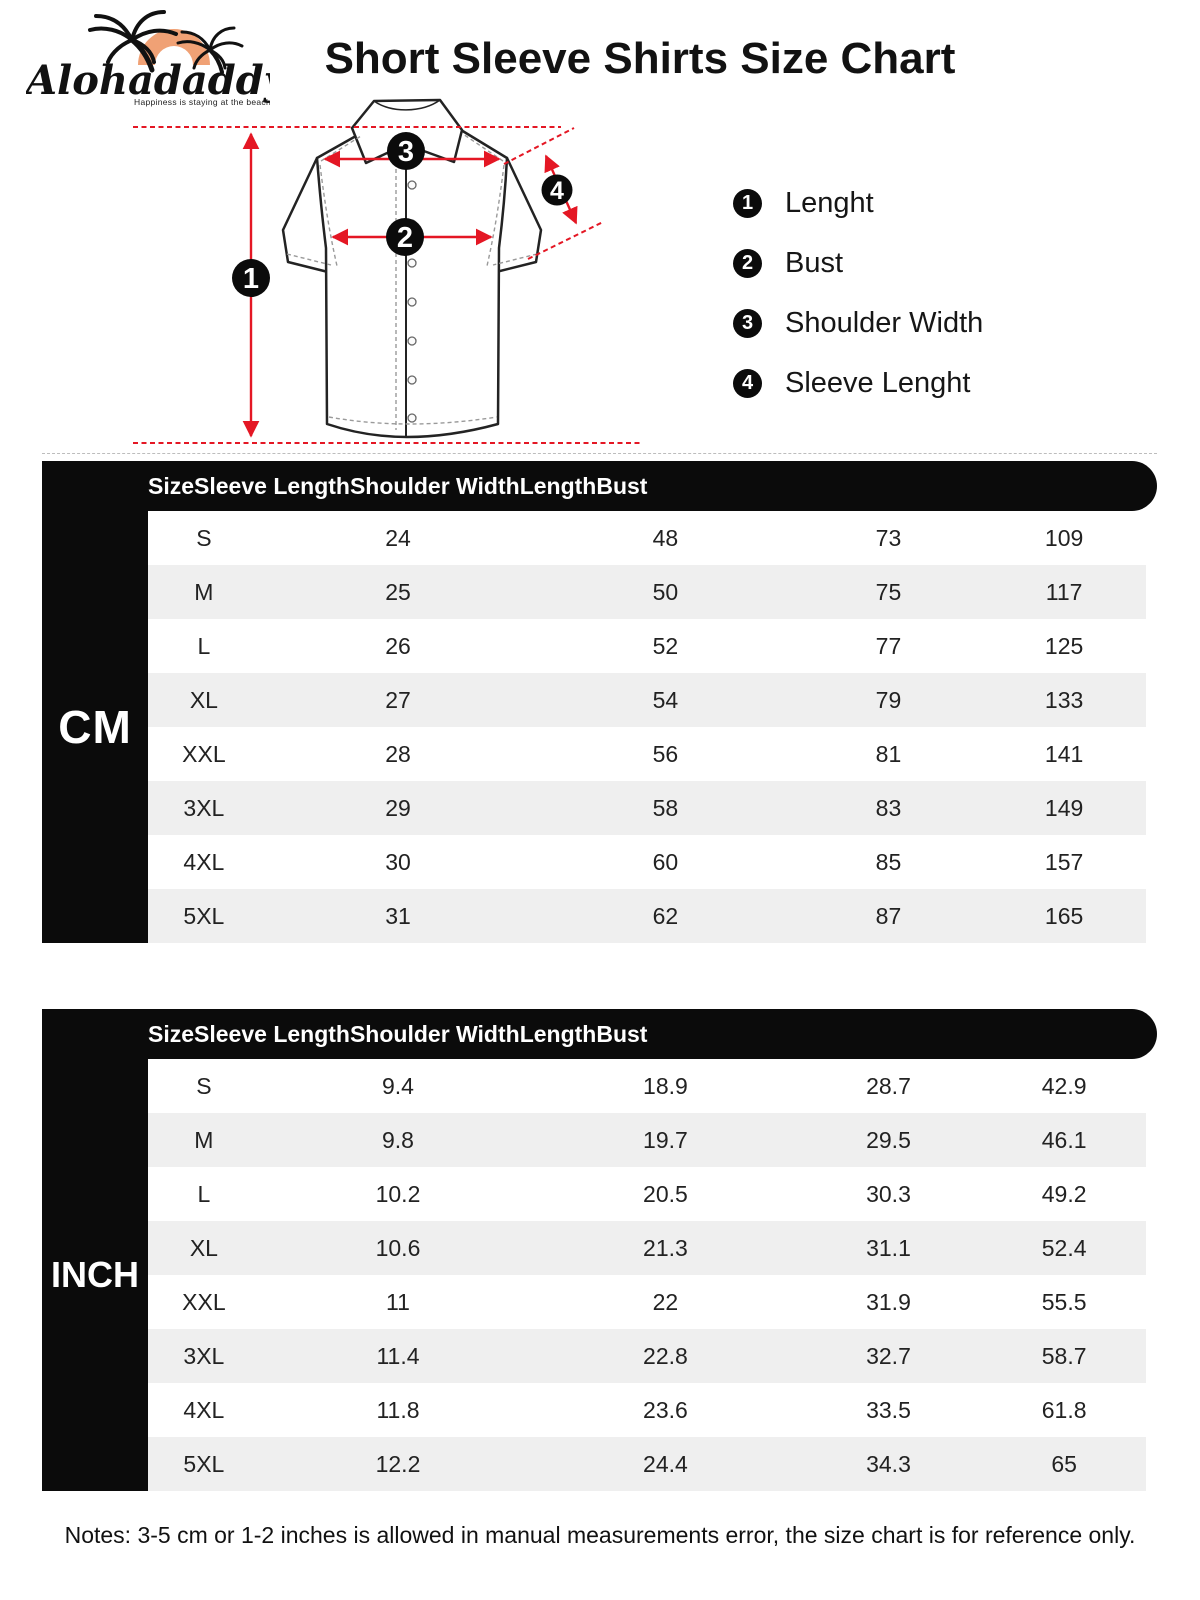  What do you see at coordinates (599, 453) in the screenshot?
I see `divider-dashed-line` at bounding box center [599, 453].